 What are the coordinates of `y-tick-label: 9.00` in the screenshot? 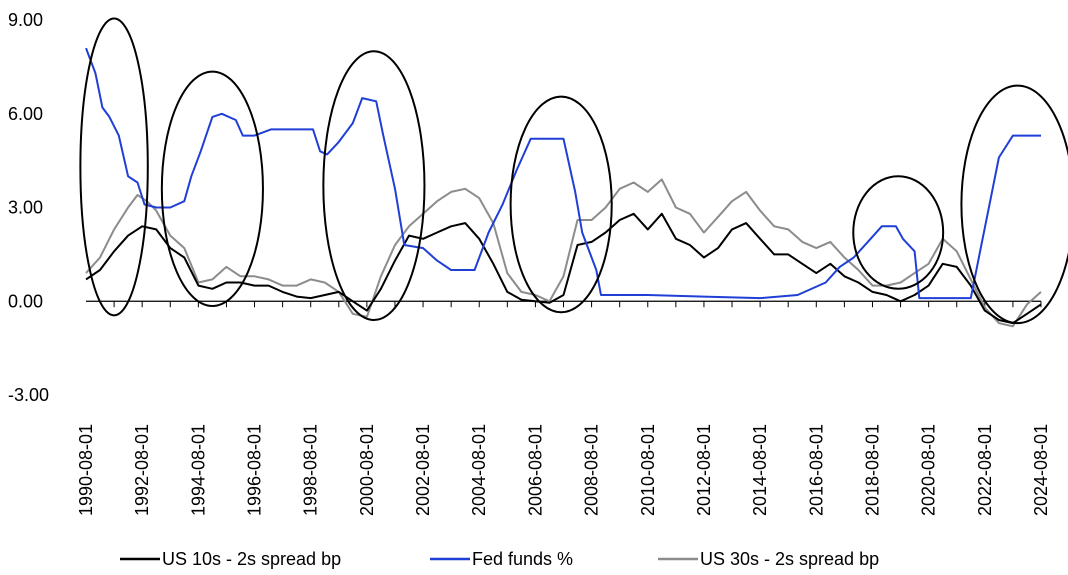 It's located at (25, 20).